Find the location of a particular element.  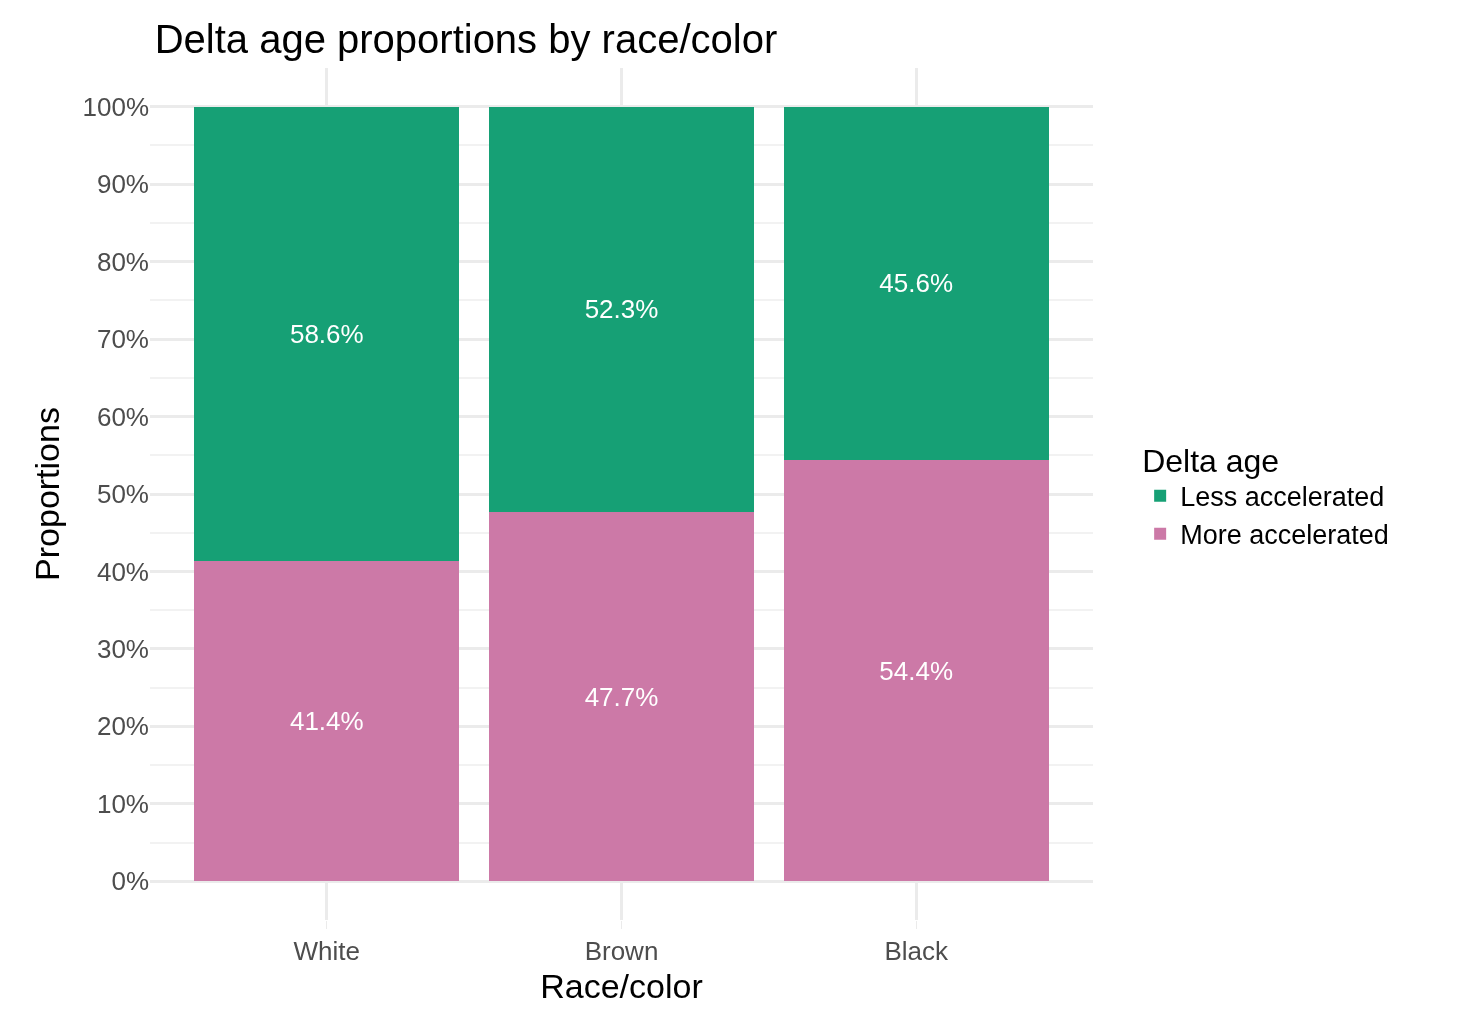

y-tick-label: 40% is located at coordinates (122, 571).